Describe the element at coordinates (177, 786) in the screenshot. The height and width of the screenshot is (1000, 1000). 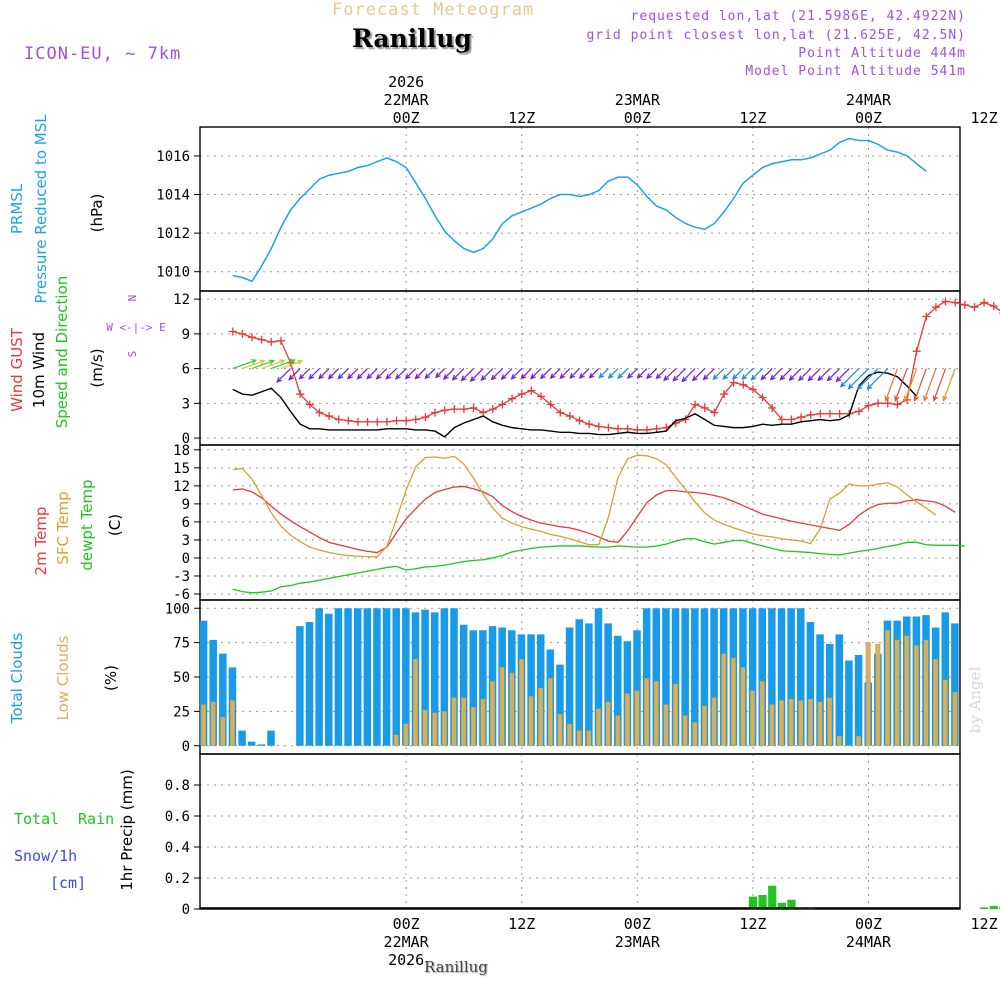
I see `precip-ytick-label: 0.8` at that location.